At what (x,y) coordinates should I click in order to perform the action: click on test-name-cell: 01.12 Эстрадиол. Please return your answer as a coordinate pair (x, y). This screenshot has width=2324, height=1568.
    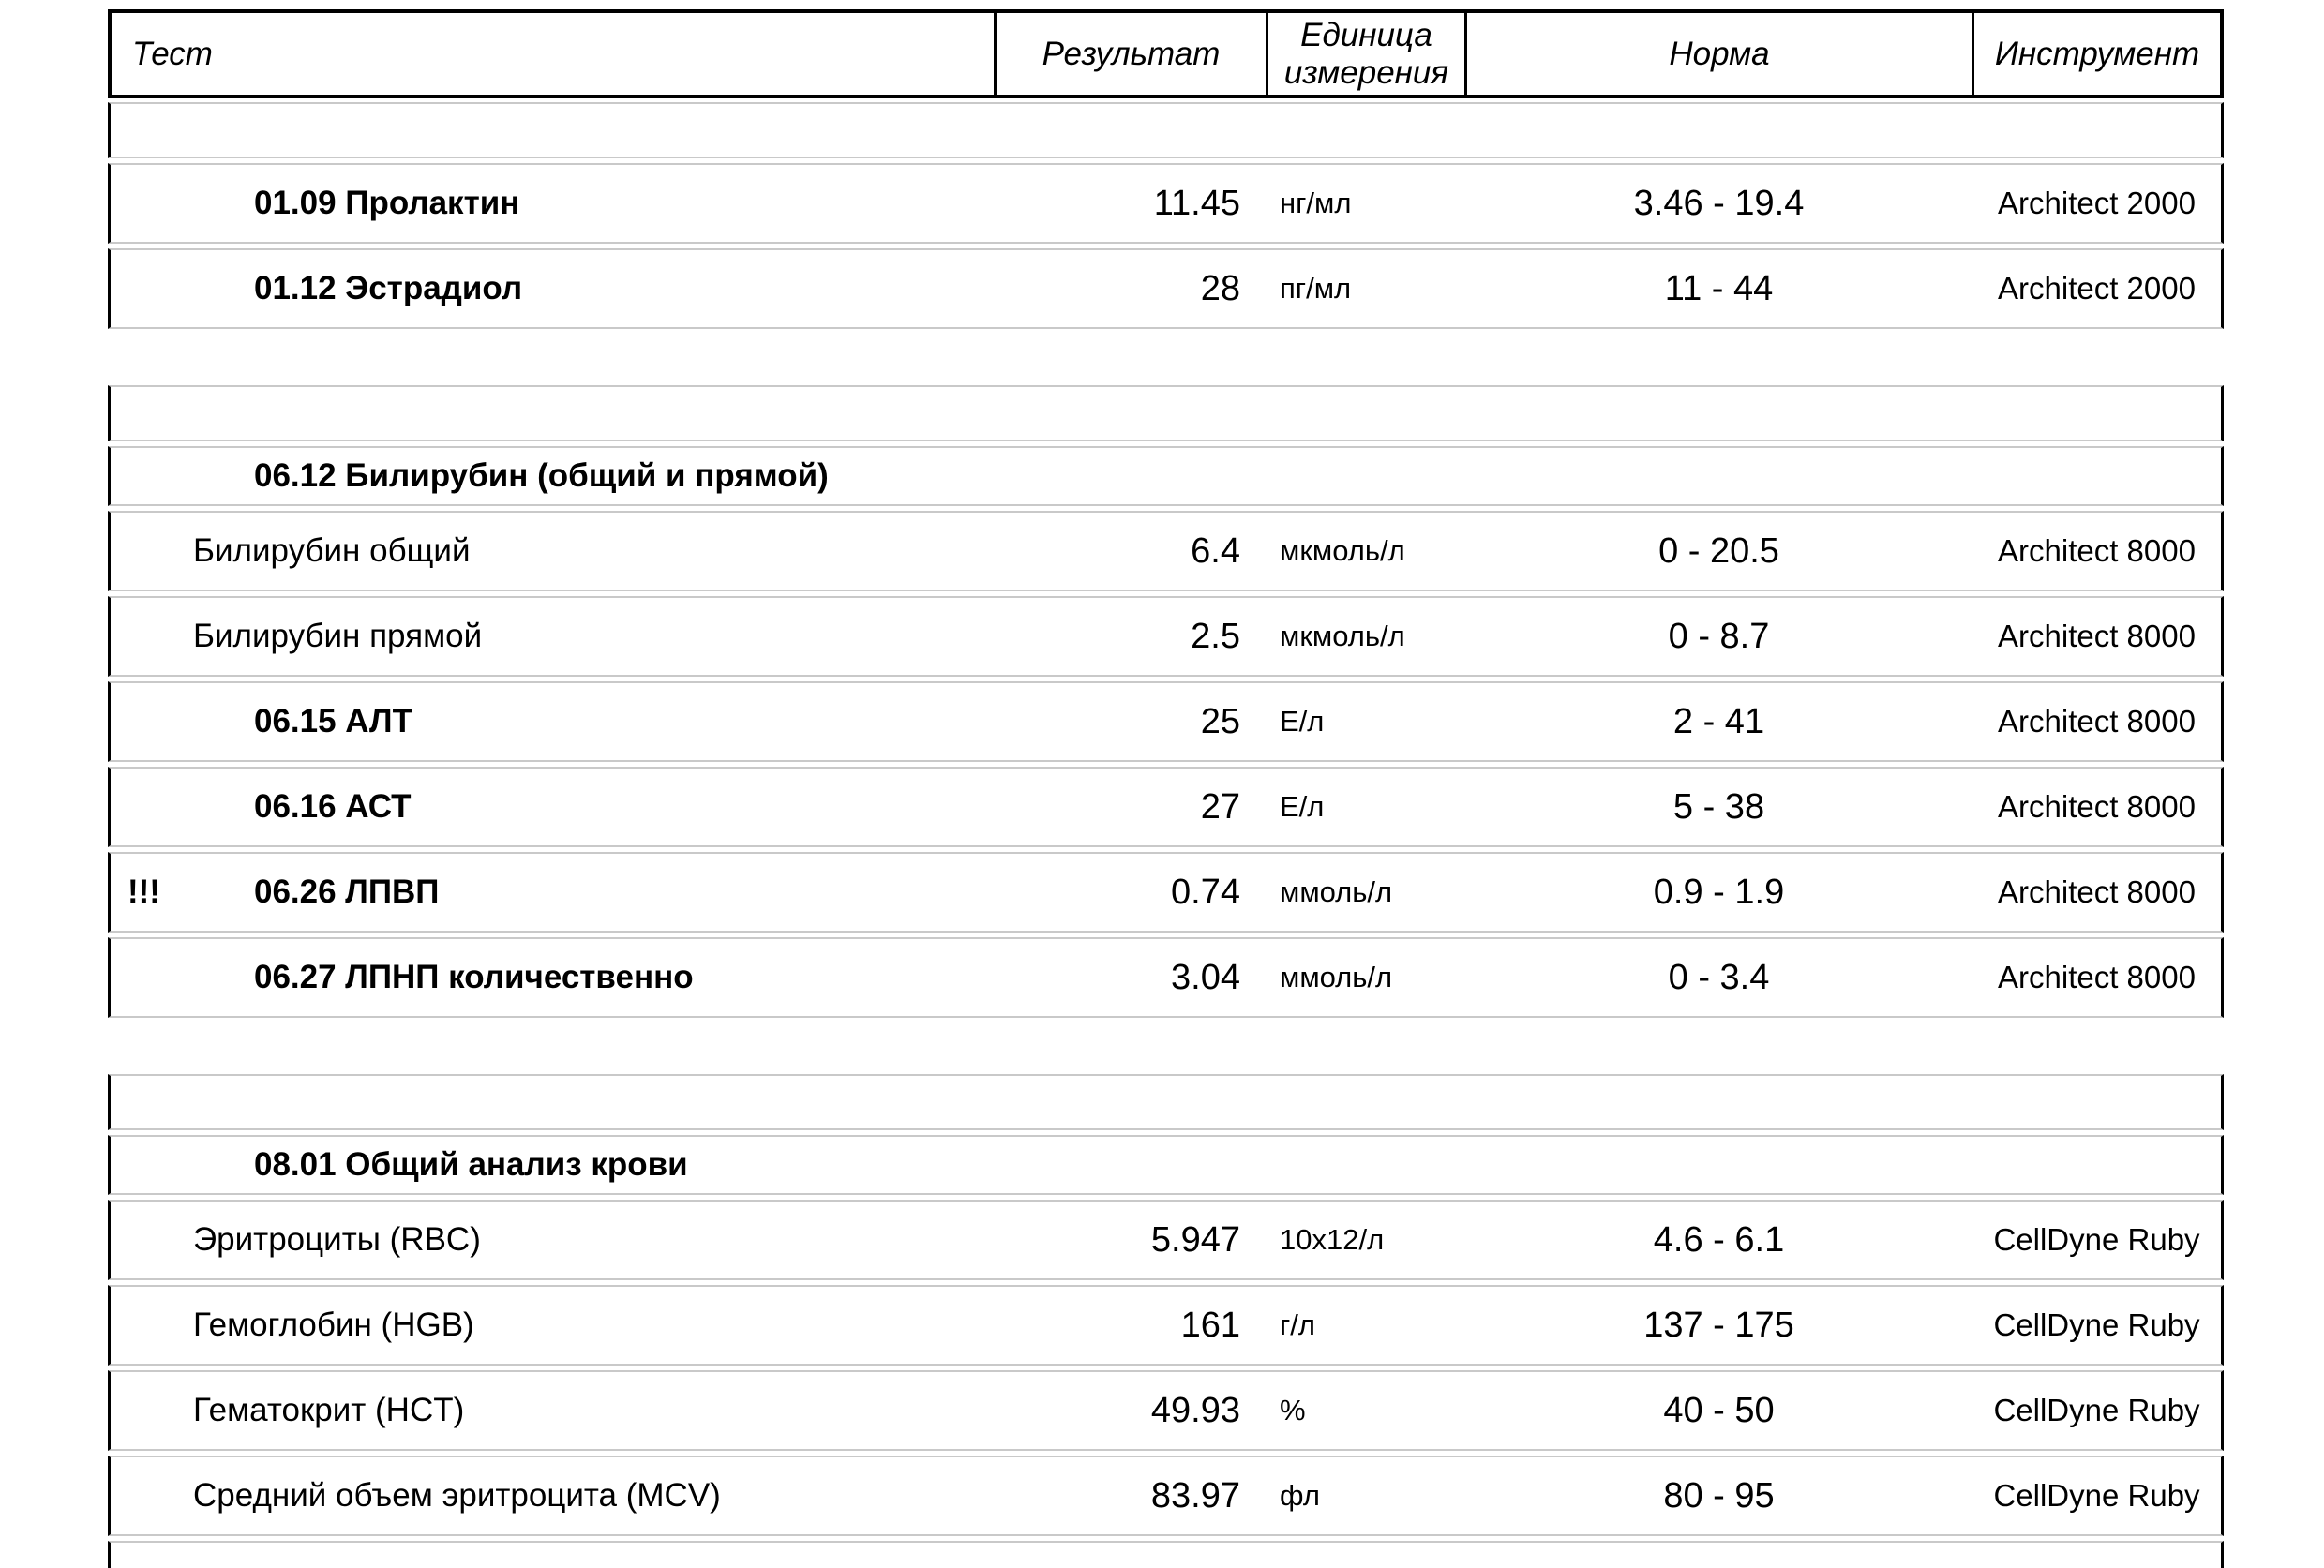
    Looking at the image, I should click on (553, 288).